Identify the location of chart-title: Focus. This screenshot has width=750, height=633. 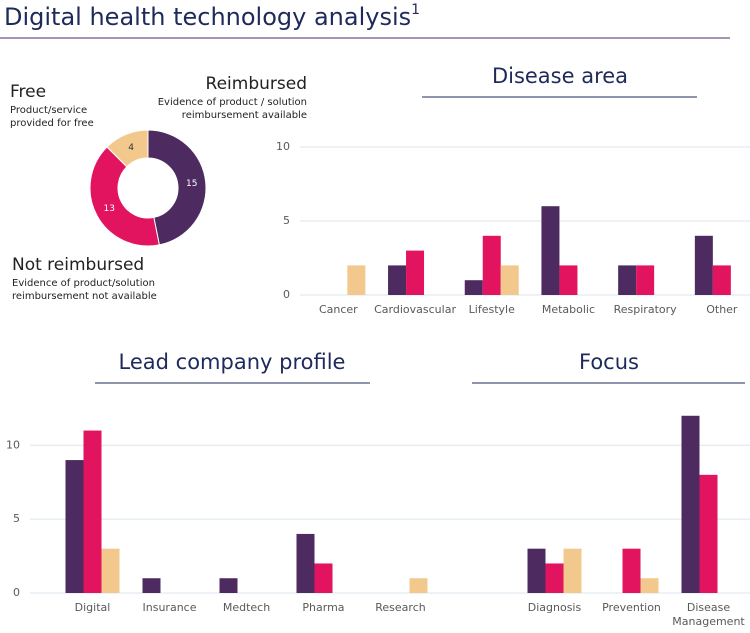
(609, 362).